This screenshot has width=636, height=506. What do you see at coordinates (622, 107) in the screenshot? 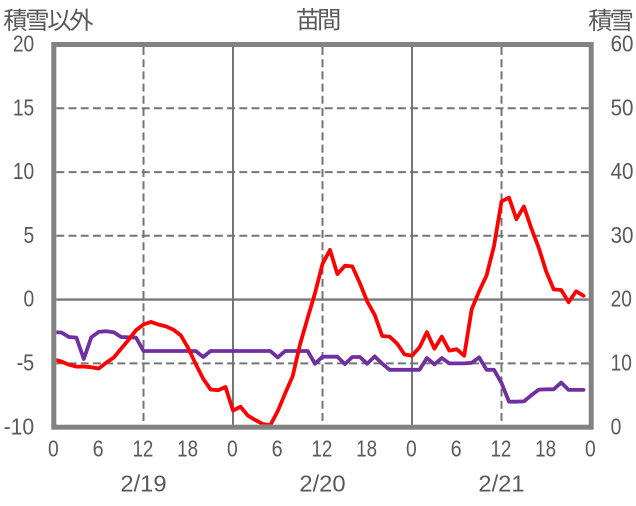
I see `svg-text: 50` at bounding box center [622, 107].